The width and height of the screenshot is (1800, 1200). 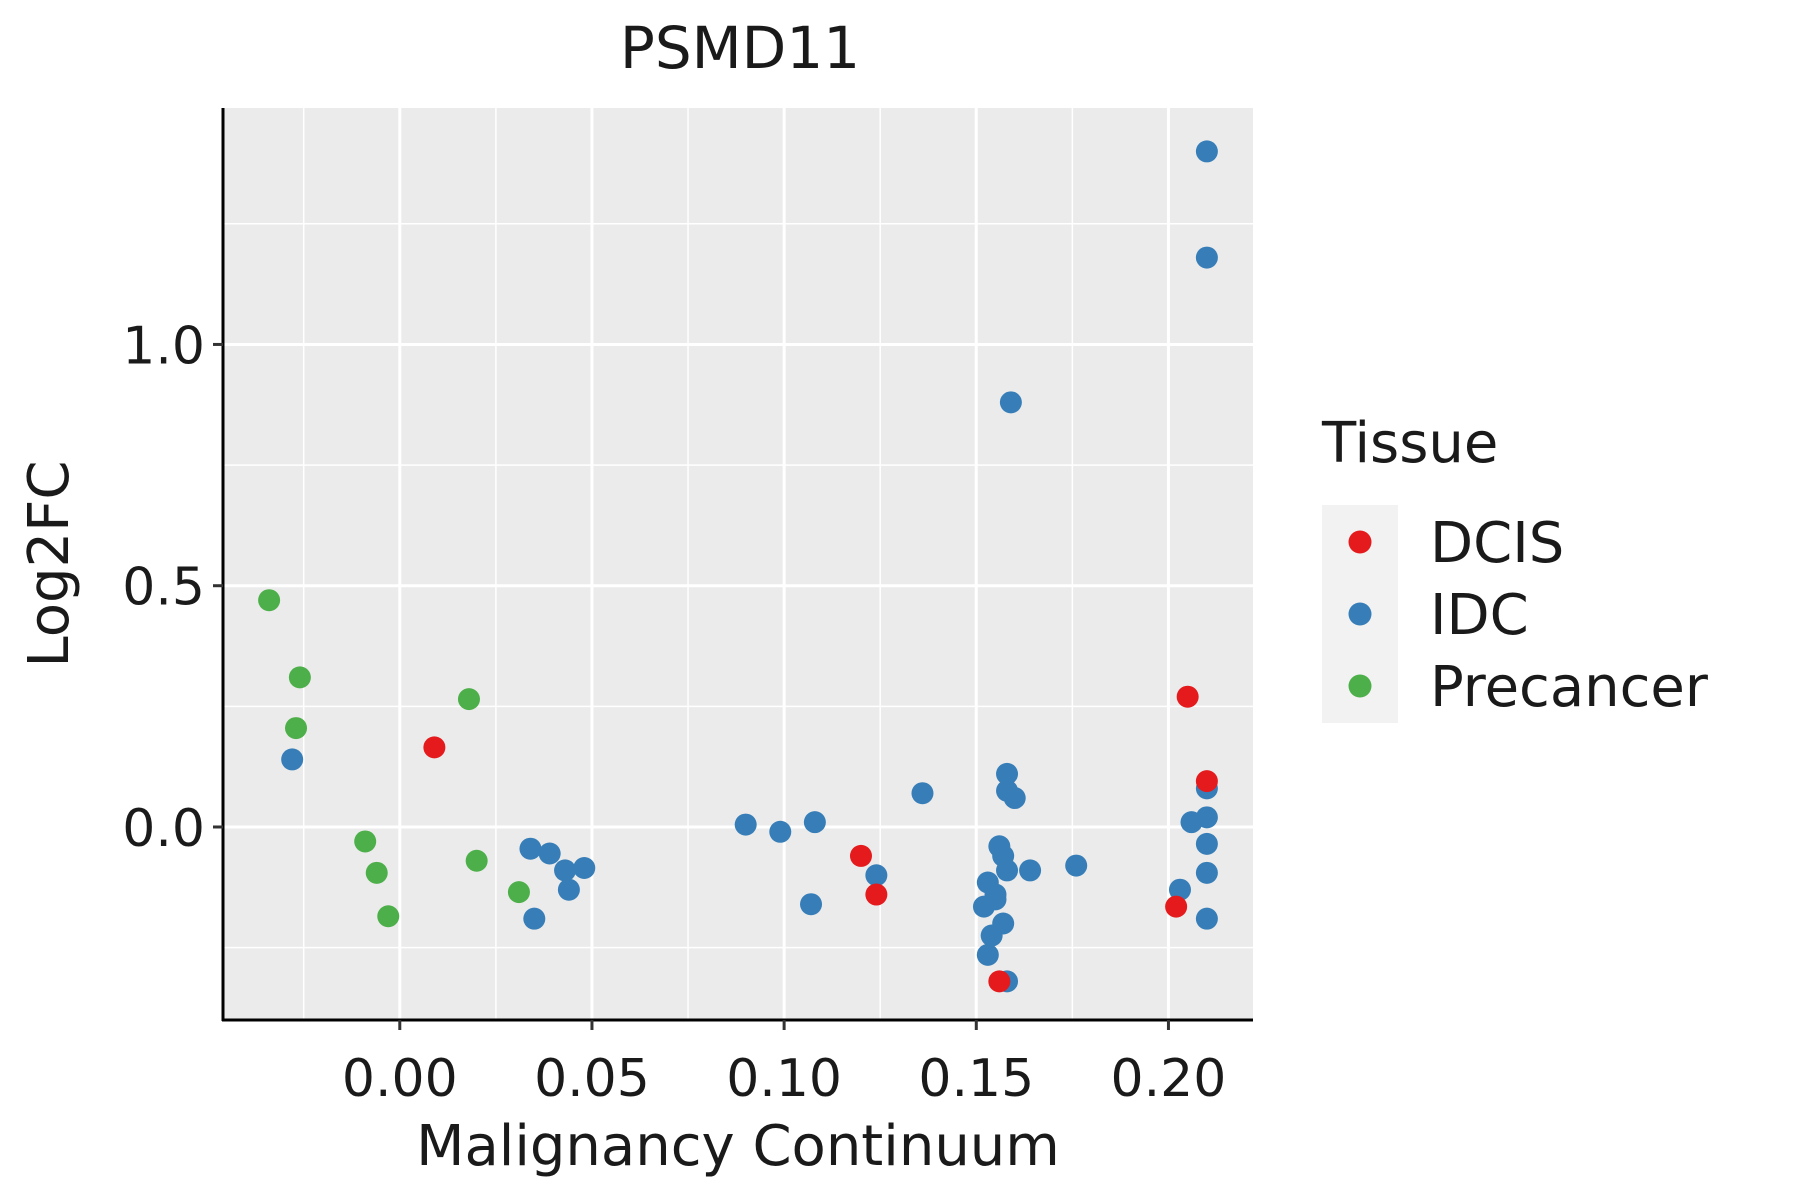 I want to click on x-tick-label: 0.05, so click(x=592, y=1079).